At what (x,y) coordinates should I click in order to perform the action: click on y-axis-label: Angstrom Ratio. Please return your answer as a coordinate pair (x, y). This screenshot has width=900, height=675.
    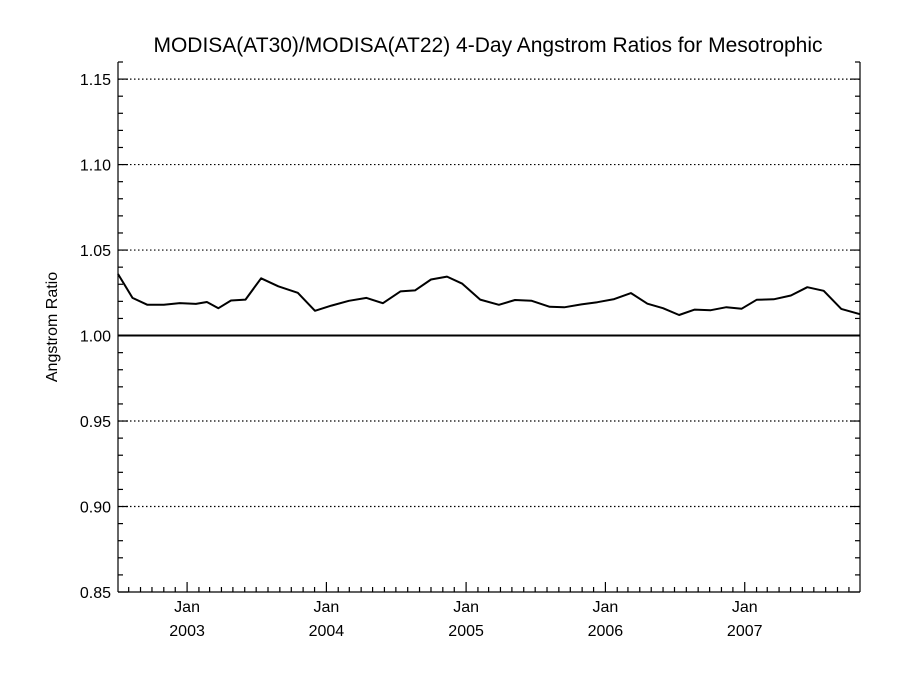
    Looking at the image, I should click on (52, 327).